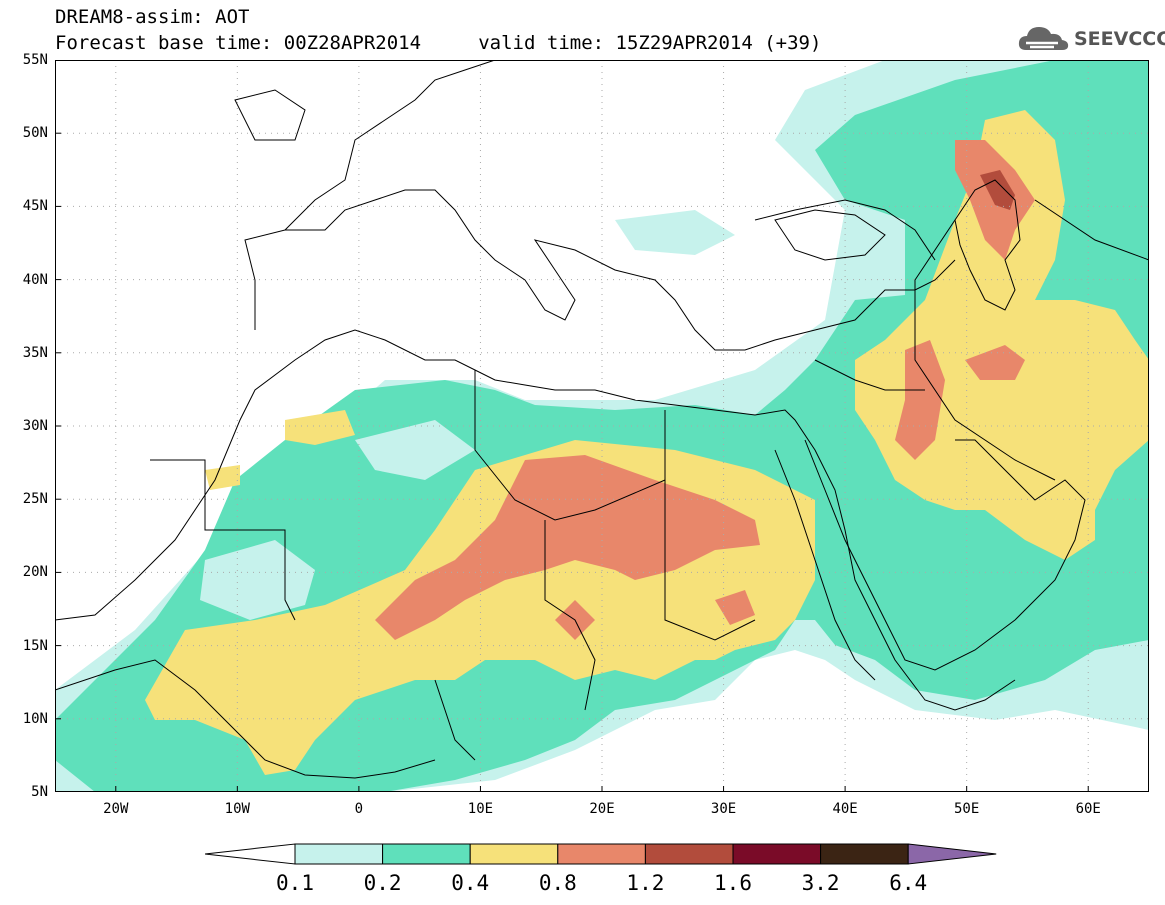 Image resolution: width=1165 pixels, height=905 pixels. I want to click on aot-band-1.2, so click(997, 190).